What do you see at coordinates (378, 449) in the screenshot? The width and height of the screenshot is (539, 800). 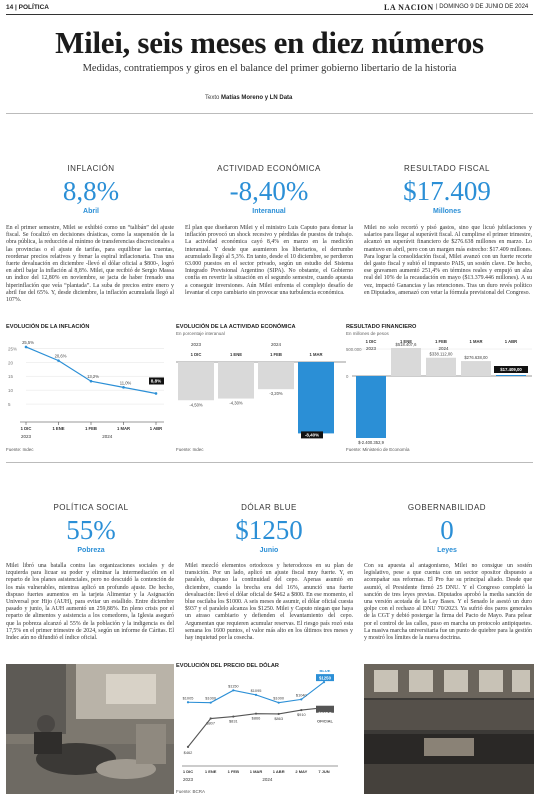 I see `source-fiscal: Fuente: Ministerio de Economía` at bounding box center [378, 449].